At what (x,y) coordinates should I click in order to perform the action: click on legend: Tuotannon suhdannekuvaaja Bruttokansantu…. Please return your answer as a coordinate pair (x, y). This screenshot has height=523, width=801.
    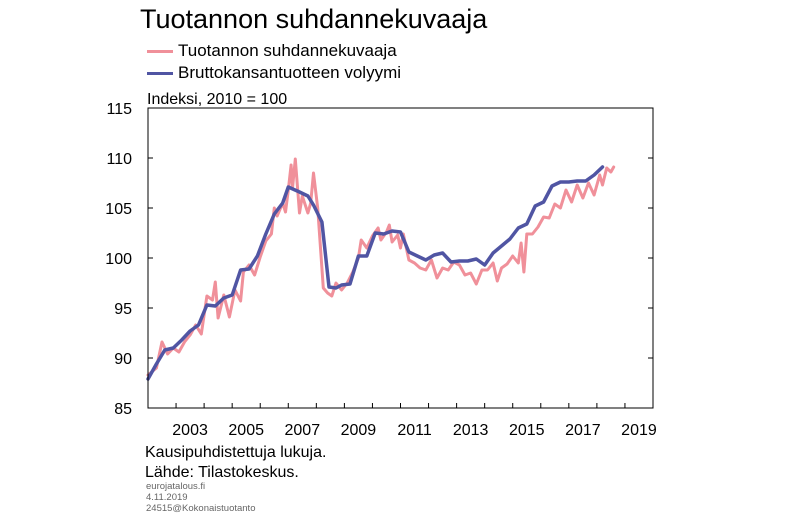
    Looking at the image, I should click on (274, 62).